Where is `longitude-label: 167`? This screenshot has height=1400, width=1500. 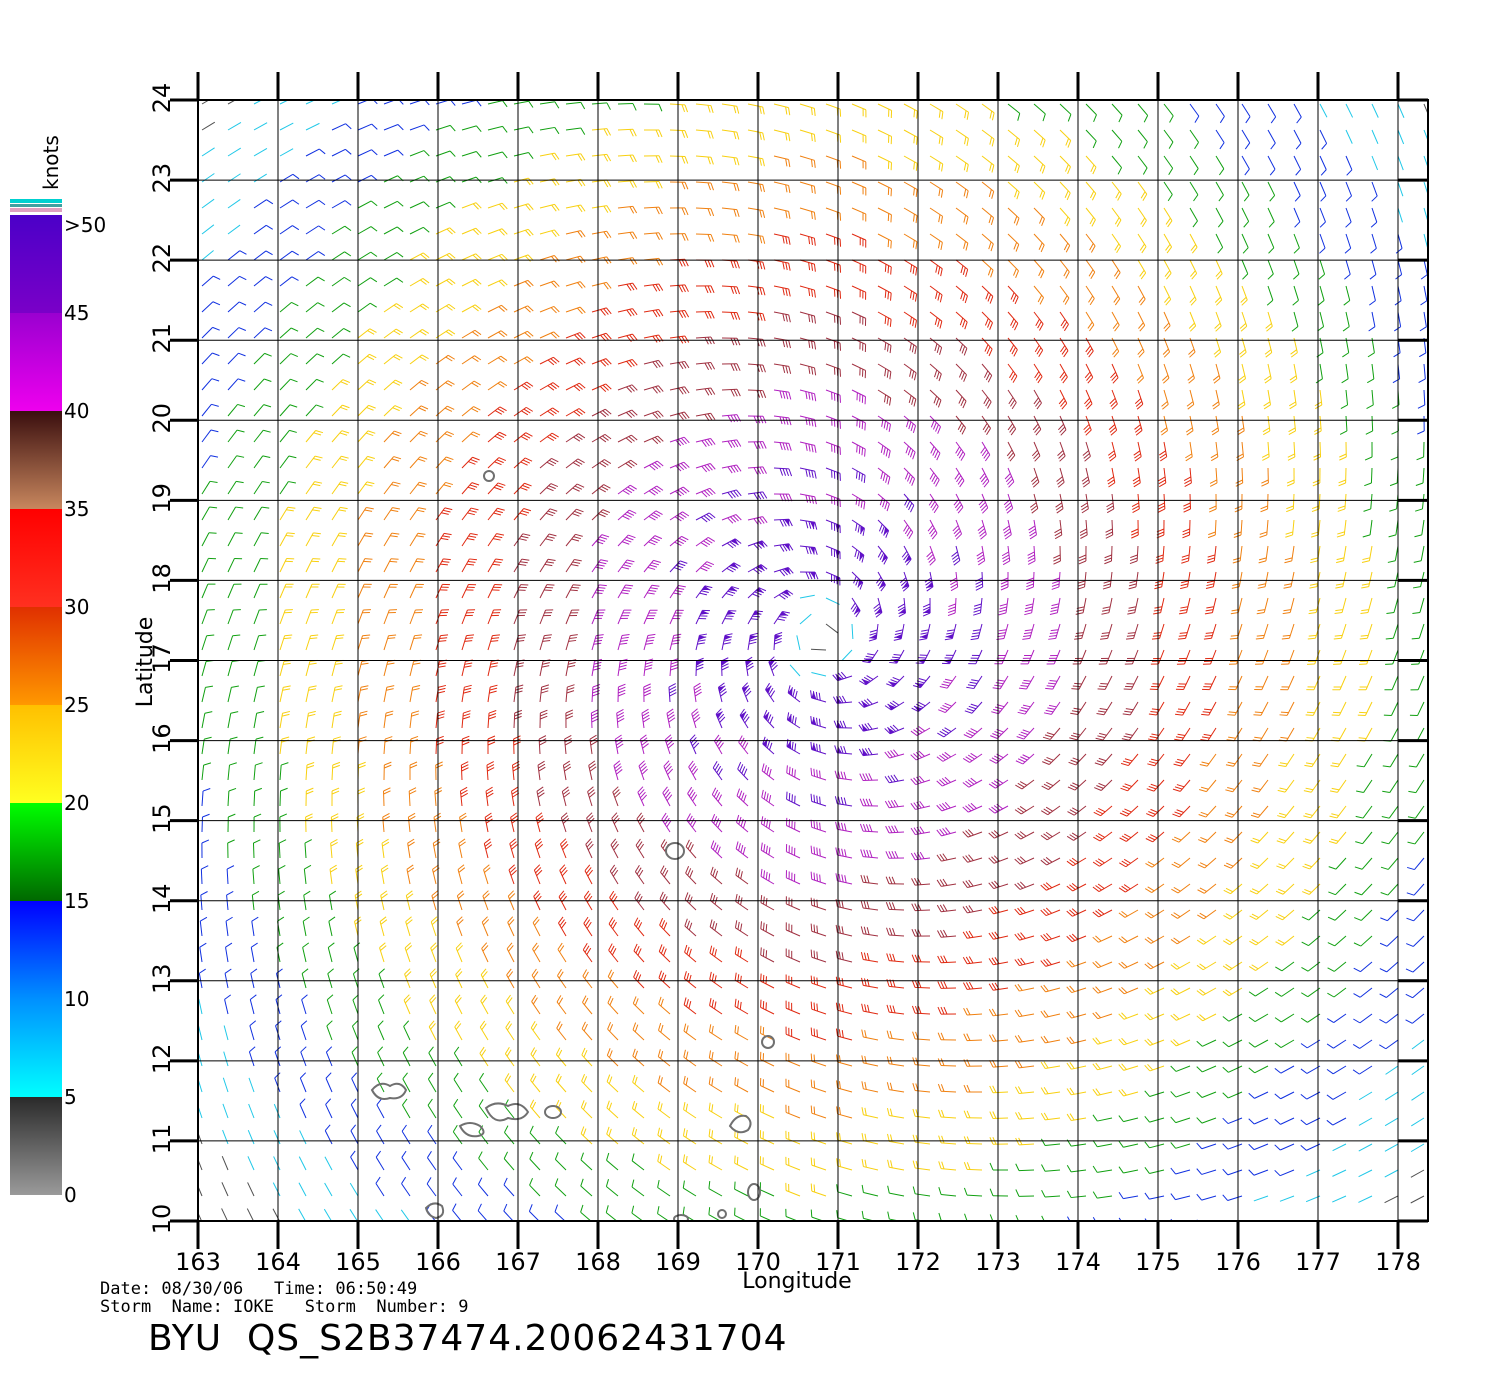 longitude-label: 167 is located at coordinates (518, 1262).